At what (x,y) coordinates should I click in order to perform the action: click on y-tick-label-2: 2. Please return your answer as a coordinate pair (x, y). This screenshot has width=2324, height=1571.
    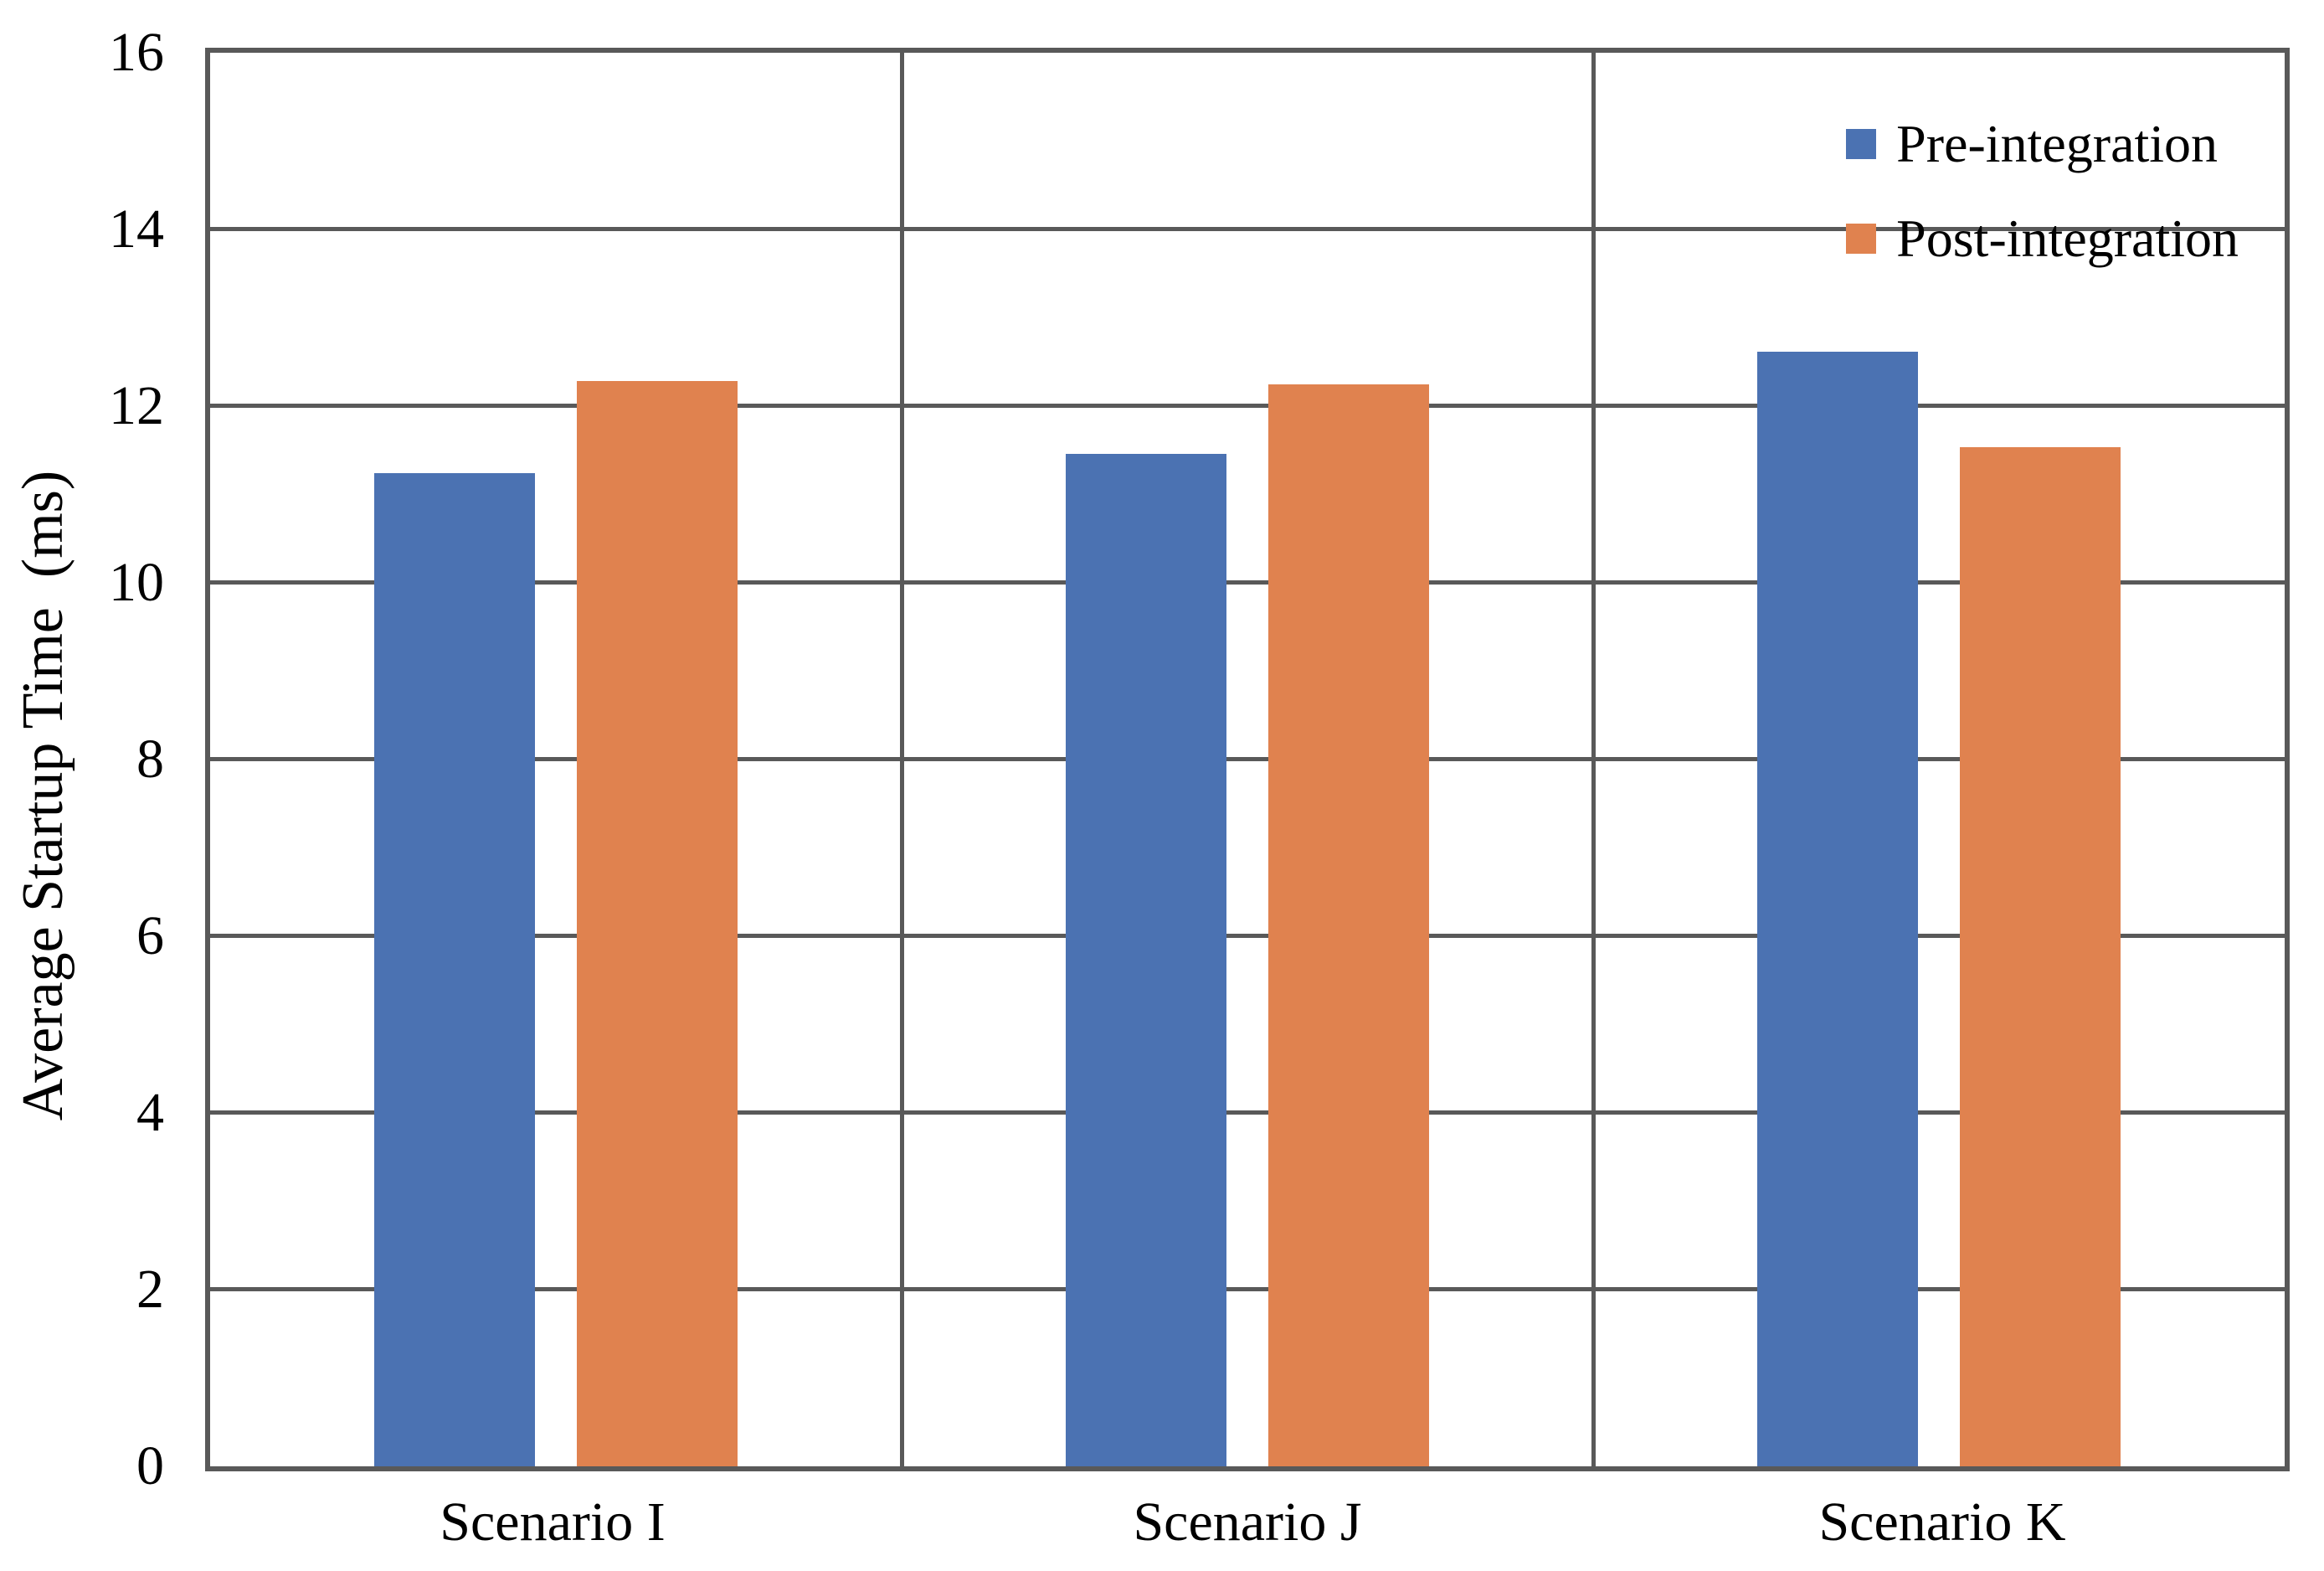
    Looking at the image, I should click on (150, 1290).